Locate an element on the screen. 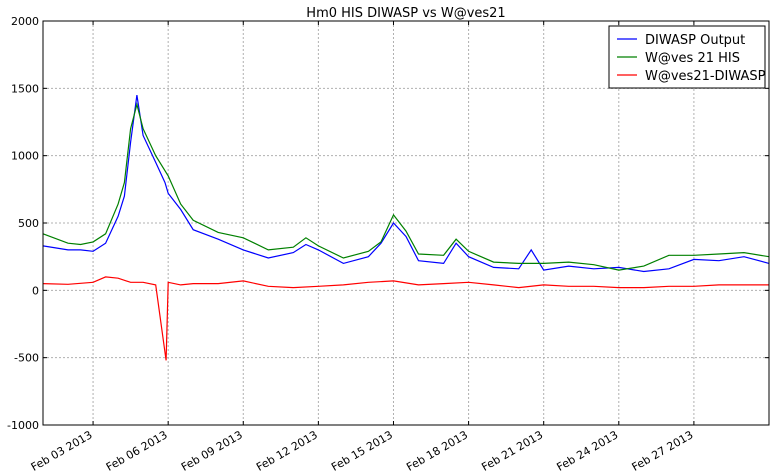 The image size is (775, 475). x-tick-label: Feb 18 2013 is located at coordinates (437, 450).